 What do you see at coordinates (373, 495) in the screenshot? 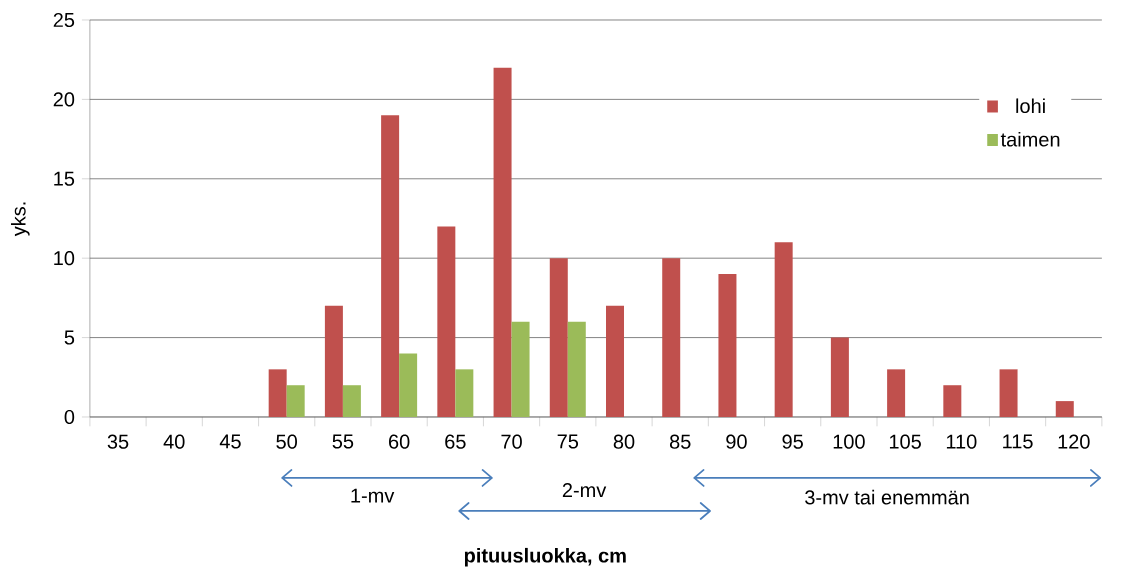
I see `text: 1-mv` at bounding box center [373, 495].